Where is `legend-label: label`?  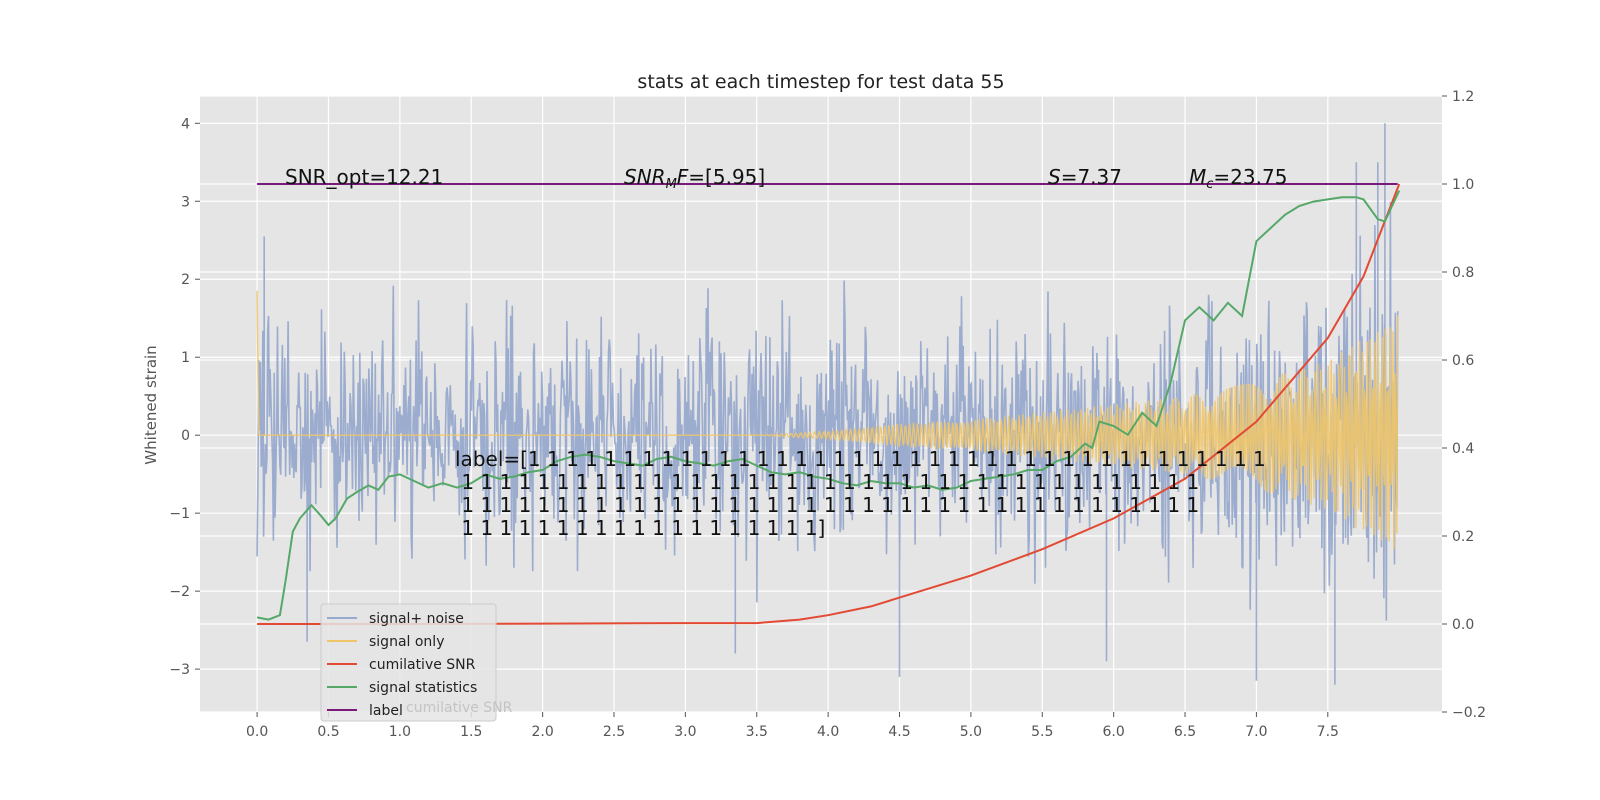 legend-label: label is located at coordinates (386, 711).